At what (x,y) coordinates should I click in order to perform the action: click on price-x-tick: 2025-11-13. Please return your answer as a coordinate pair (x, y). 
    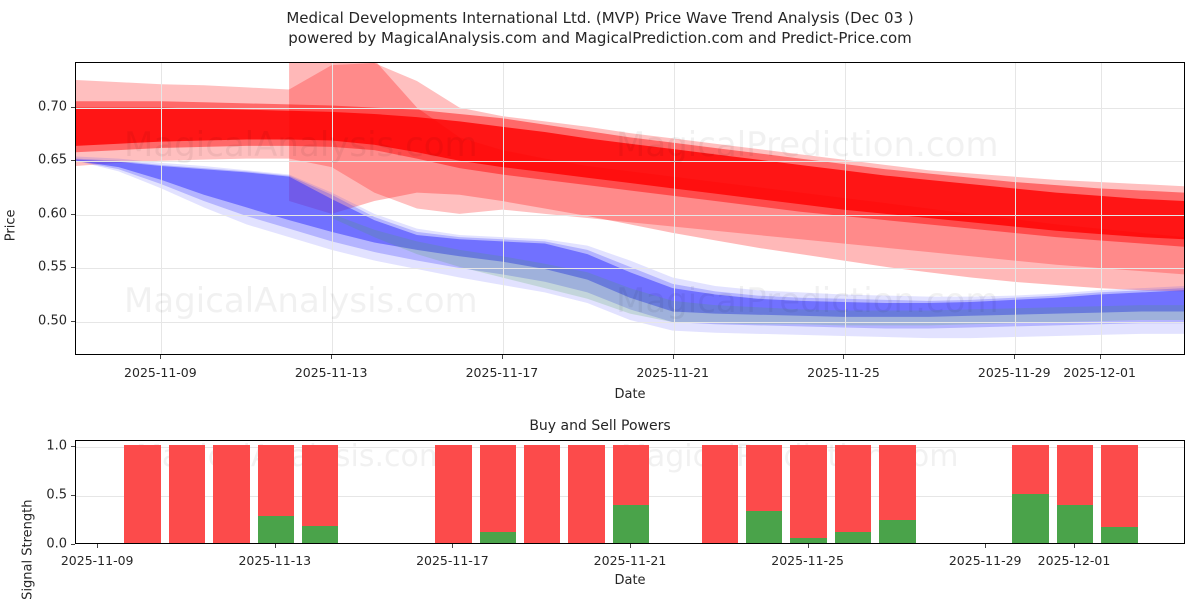
    Looking at the image, I should click on (331, 372).